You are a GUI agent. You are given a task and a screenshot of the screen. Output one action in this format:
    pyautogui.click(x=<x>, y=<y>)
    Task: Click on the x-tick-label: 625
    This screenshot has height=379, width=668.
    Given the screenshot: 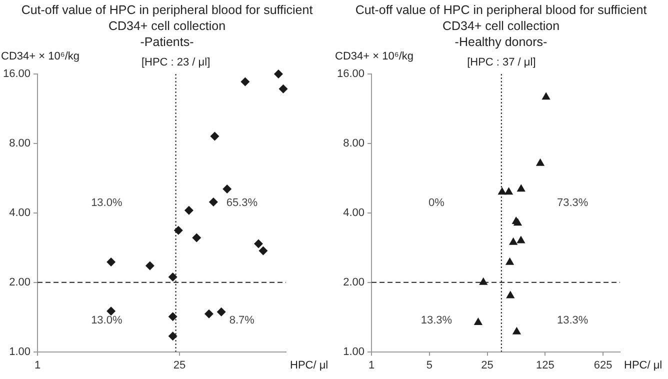 What is the action you would take?
    pyautogui.click(x=603, y=365)
    